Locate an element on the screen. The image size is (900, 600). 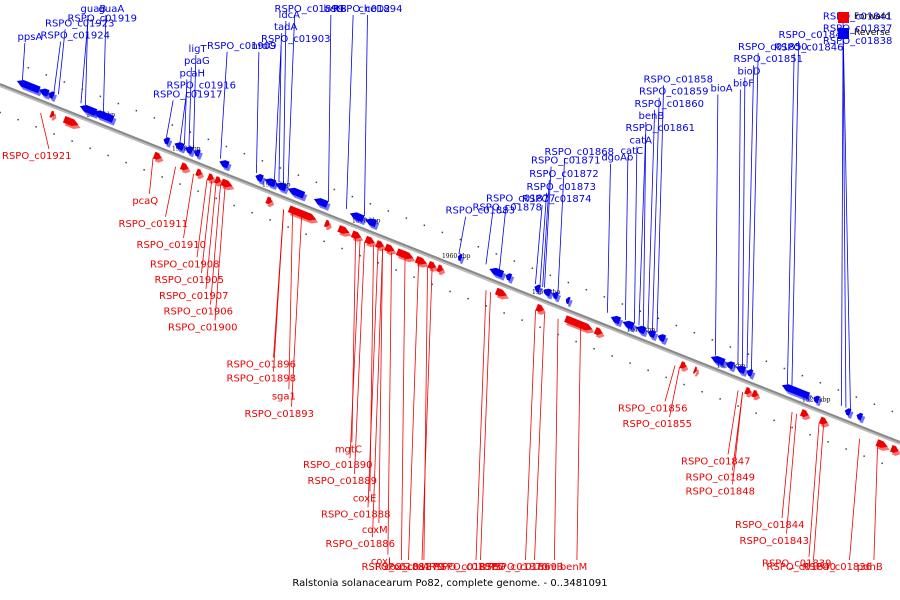
forward-gene-label: RSPO_c01843 is located at coordinates (775, 541).